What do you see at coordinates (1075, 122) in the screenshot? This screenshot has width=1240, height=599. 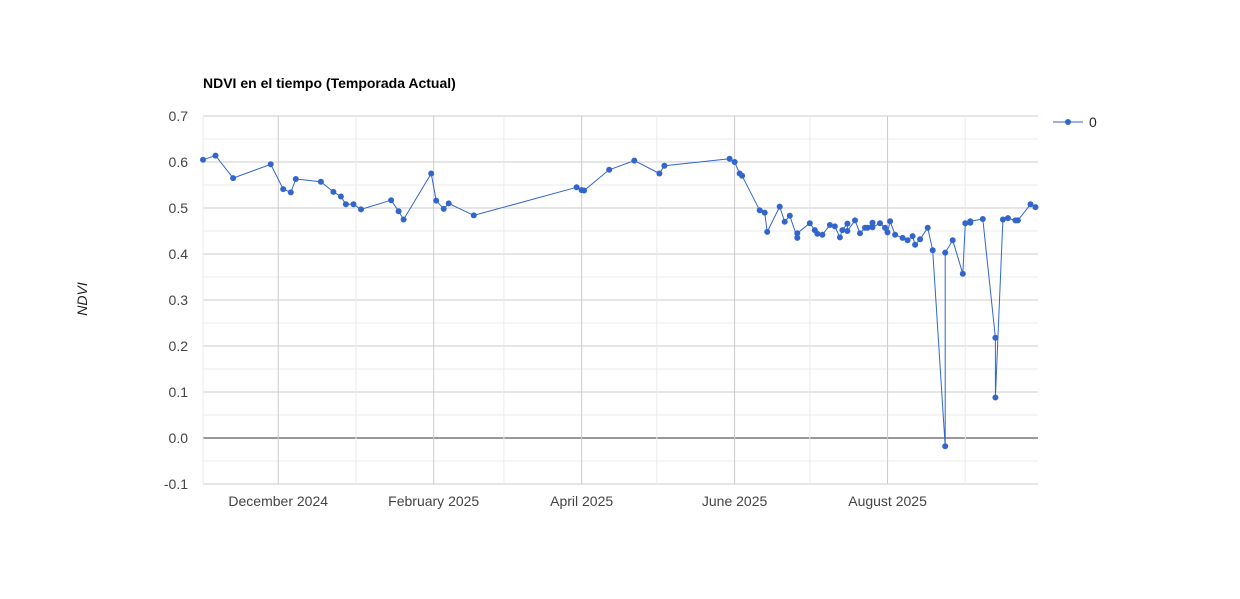 I see `legend: 0` at bounding box center [1075, 122].